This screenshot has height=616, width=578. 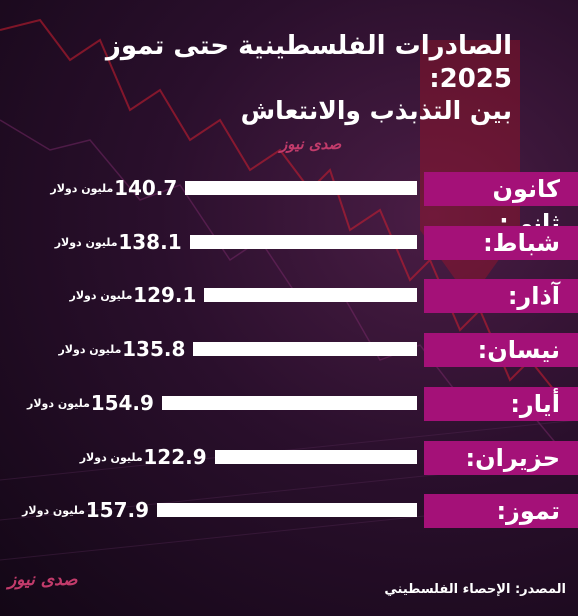 I want to click on data-label: 138.1, so click(x=150, y=241).